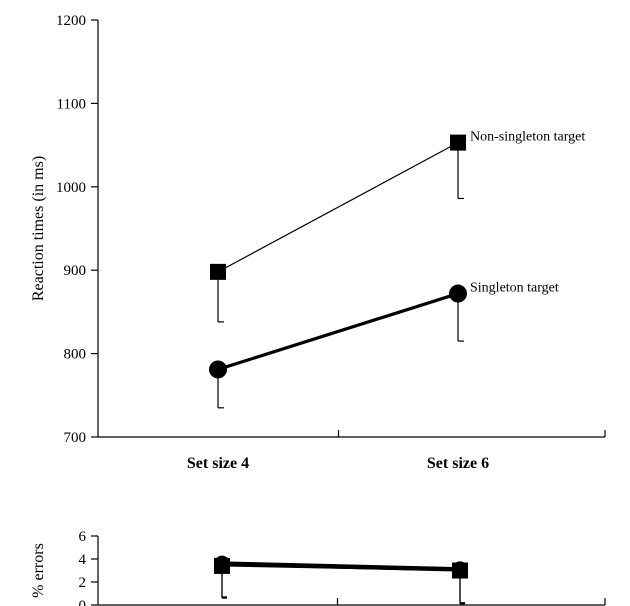  What do you see at coordinates (218, 463) in the screenshot?
I see `x-category-label: Set size 4` at bounding box center [218, 463].